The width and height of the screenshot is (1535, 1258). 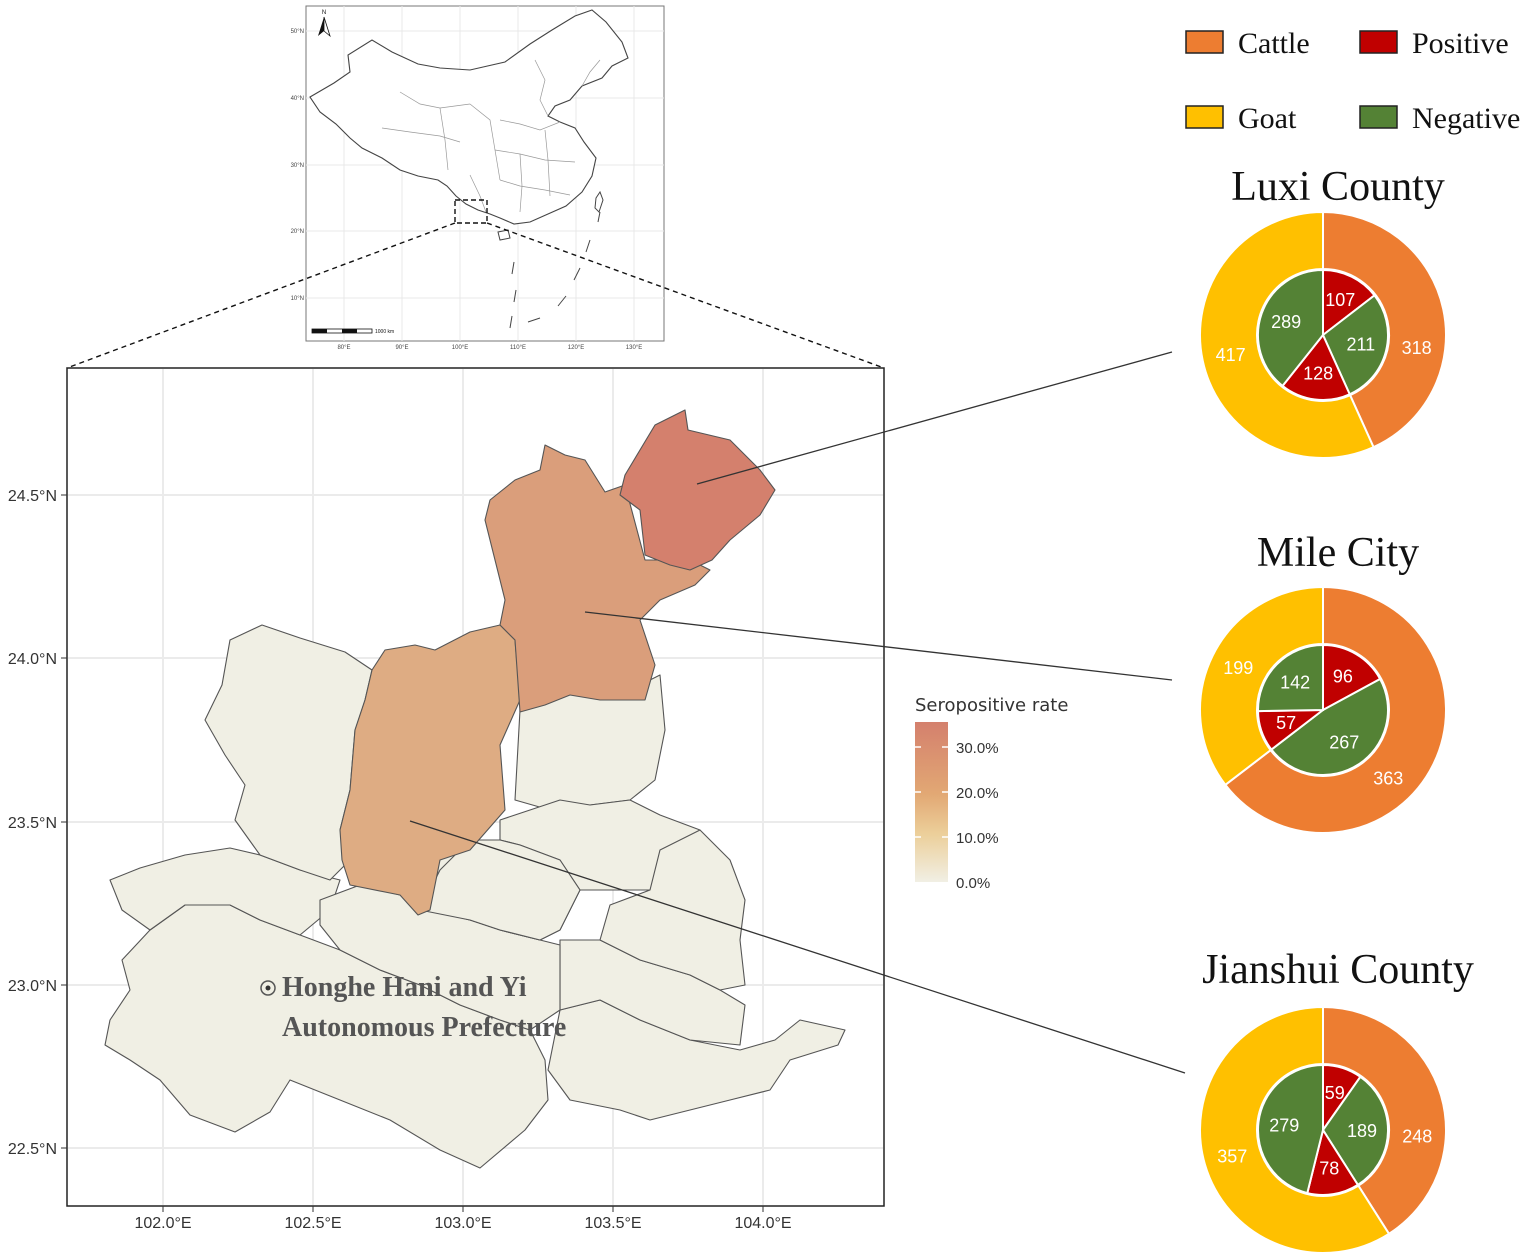 What do you see at coordinates (352, 331) in the screenshot?
I see `scale-bar: 1000 km` at bounding box center [352, 331].